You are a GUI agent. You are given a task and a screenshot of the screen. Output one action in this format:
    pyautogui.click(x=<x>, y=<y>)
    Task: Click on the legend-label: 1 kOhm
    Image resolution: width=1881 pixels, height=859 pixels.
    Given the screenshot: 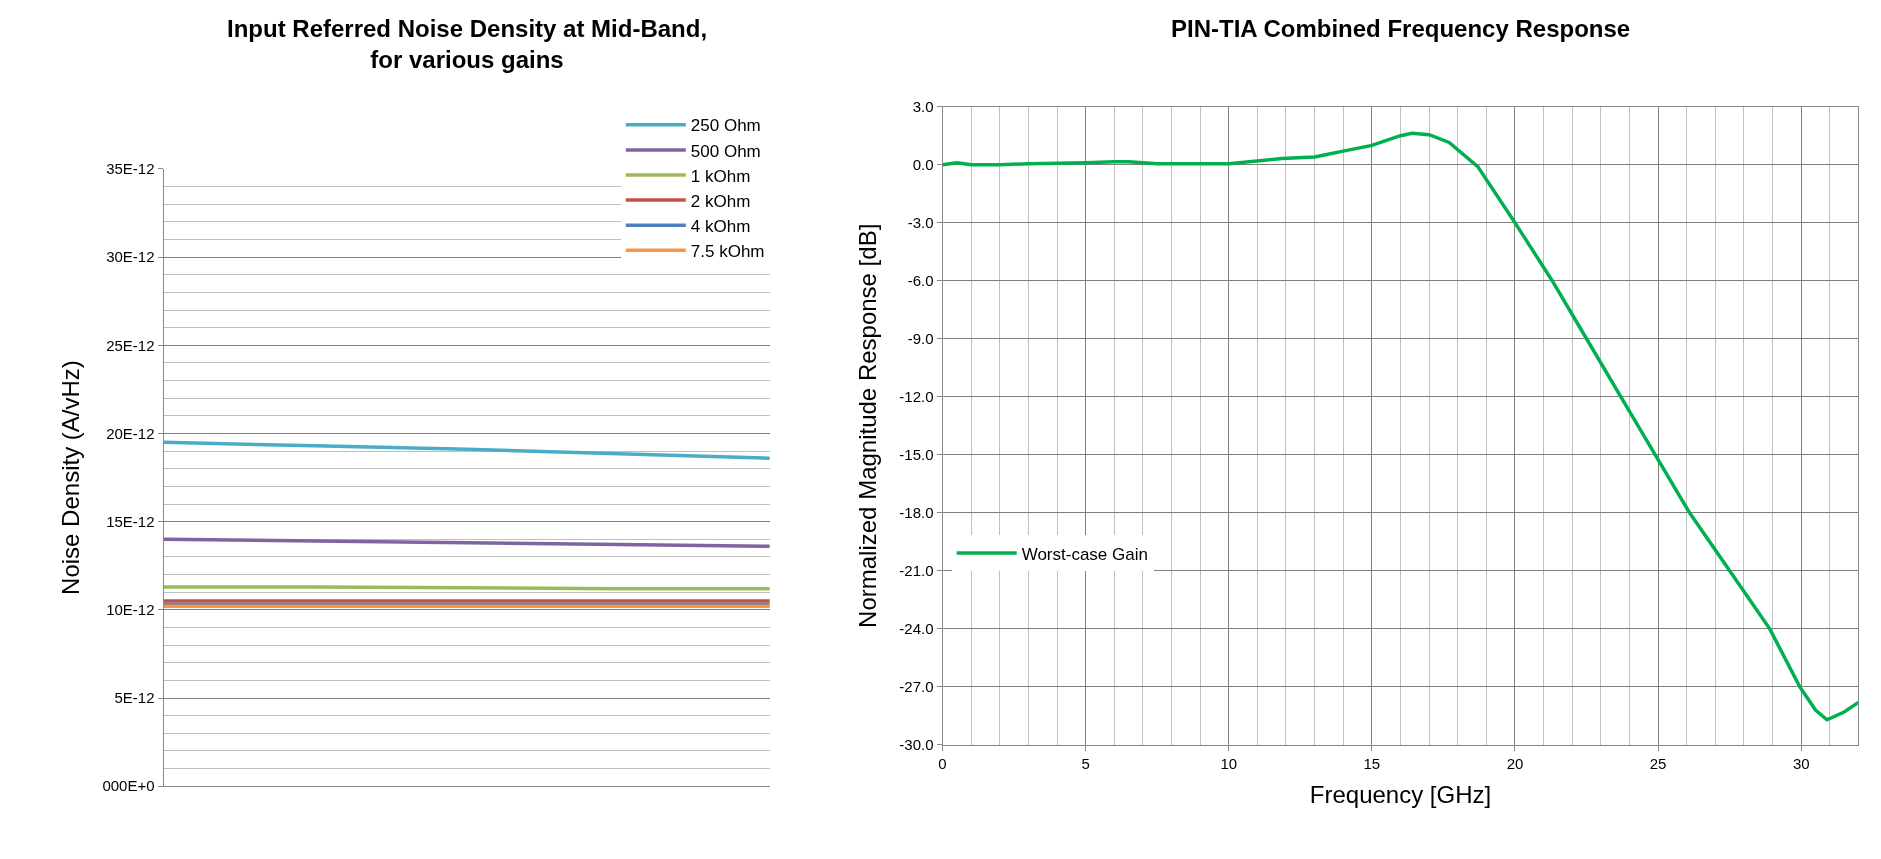 What is the action you would take?
    pyautogui.click(x=720, y=176)
    